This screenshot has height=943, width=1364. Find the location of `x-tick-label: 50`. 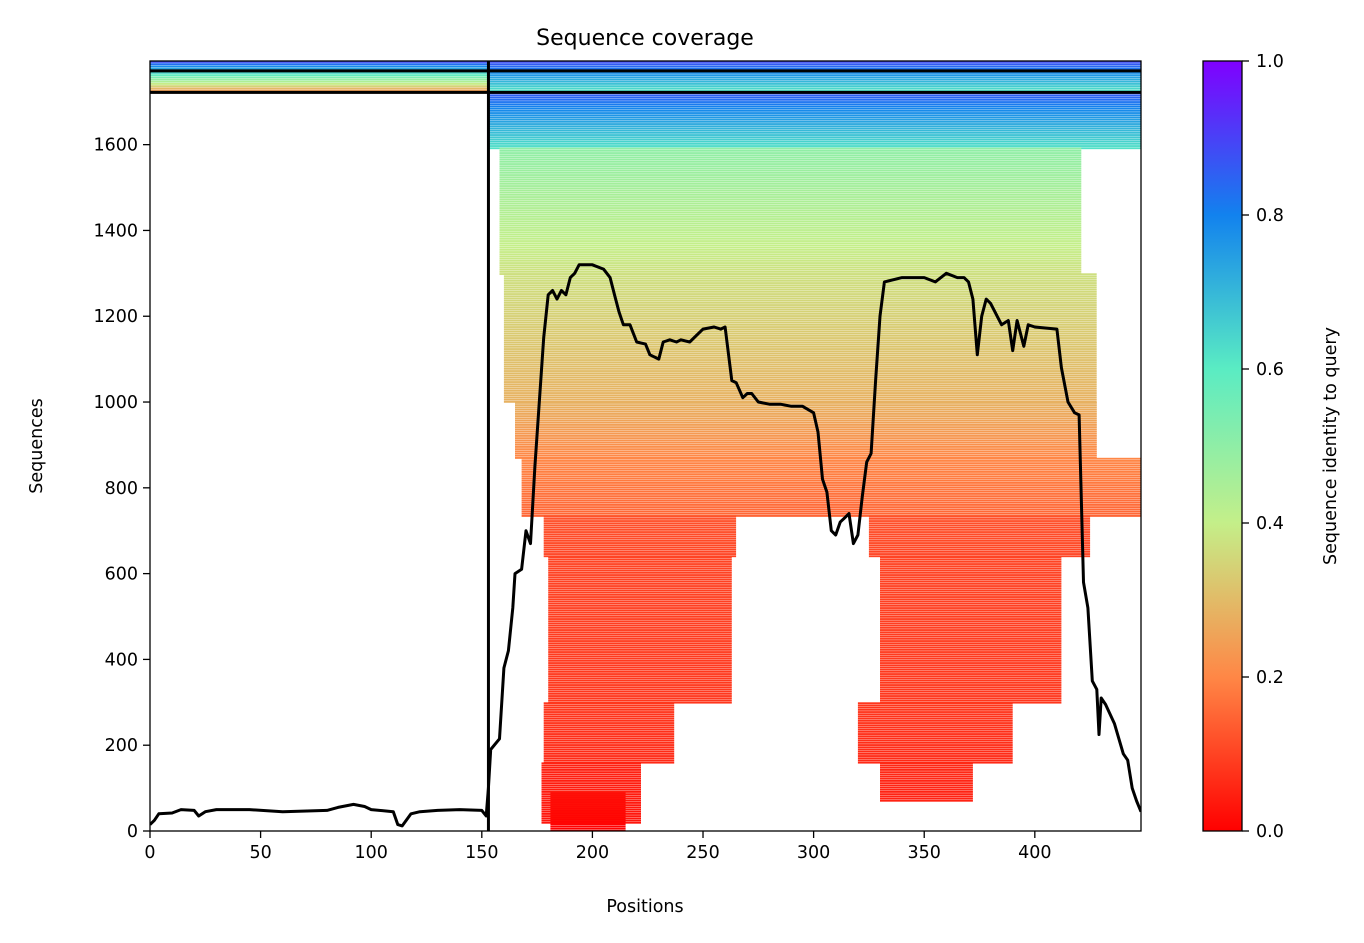

x-tick-label: 50 is located at coordinates (260, 853).